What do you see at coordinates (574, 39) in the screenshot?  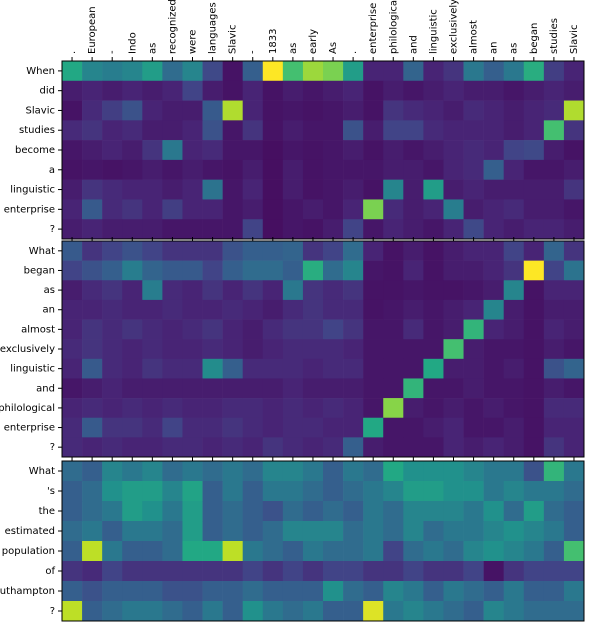 I see `x-tick-label: Slavic` at bounding box center [574, 39].